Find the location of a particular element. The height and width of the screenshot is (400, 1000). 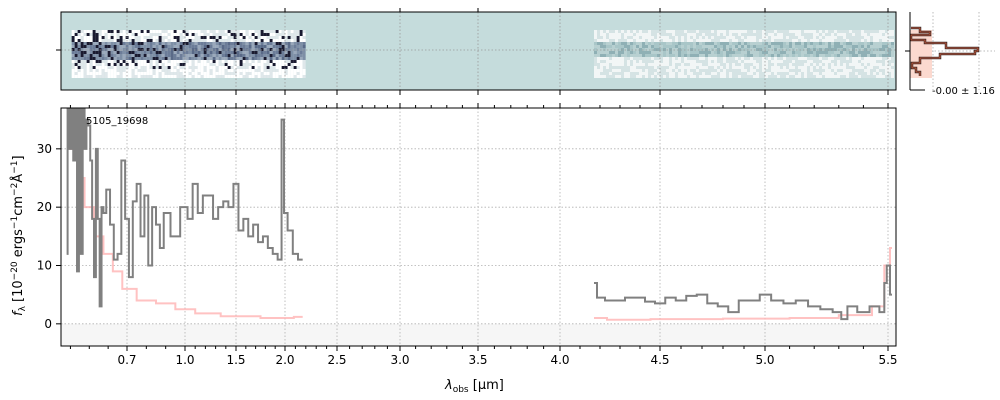

x-tick-label: 4.5 is located at coordinates (659, 360).